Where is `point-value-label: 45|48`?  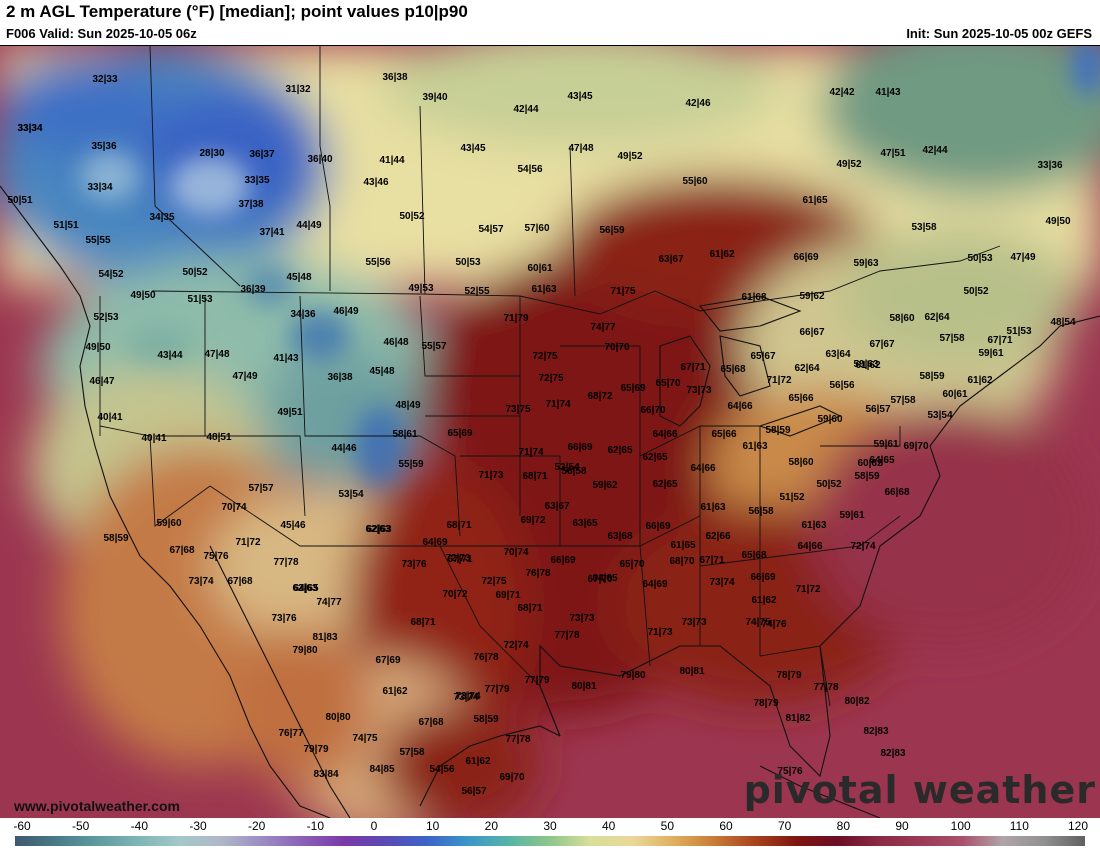
point-value-label: 45|48 is located at coordinates (381, 371).